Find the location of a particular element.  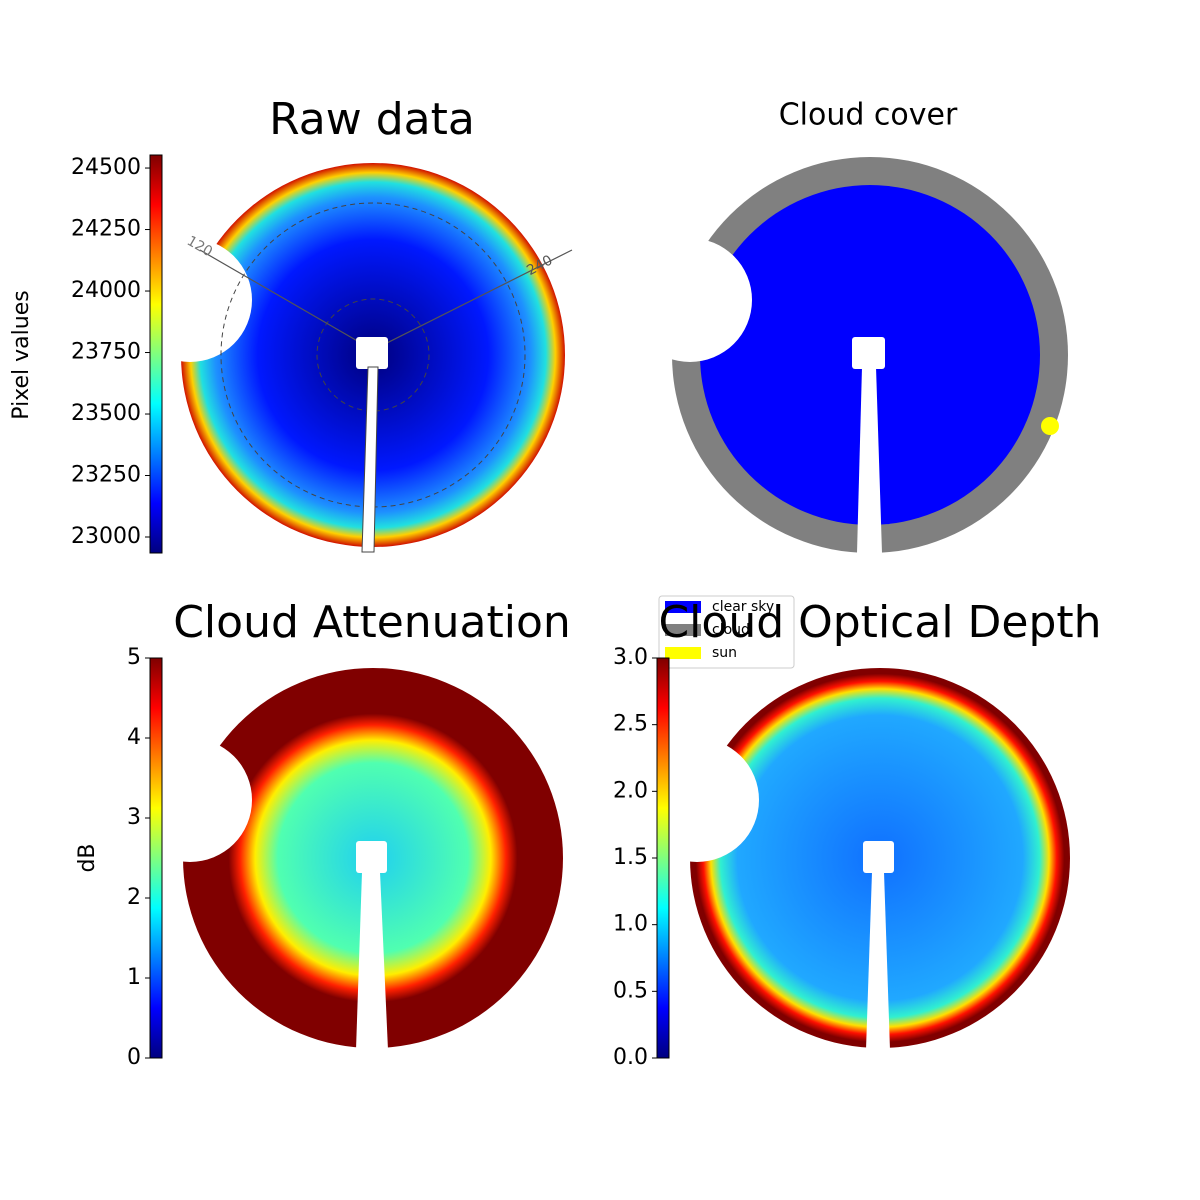

colorbar-tick-label: 24250 is located at coordinates (106, 229).